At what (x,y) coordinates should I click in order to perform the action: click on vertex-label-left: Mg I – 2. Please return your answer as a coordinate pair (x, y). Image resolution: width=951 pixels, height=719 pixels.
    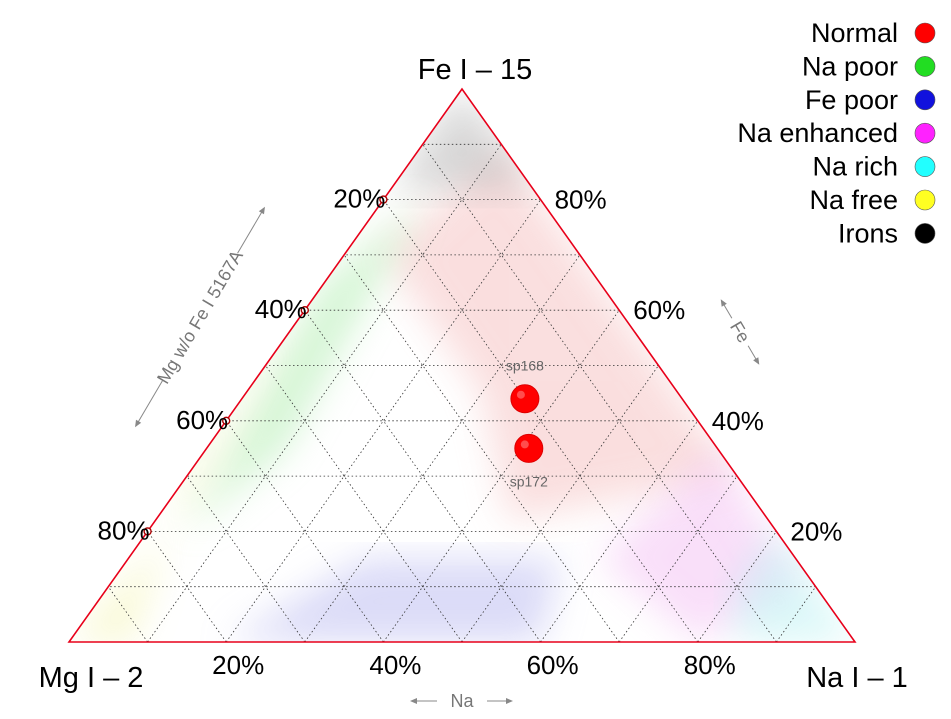
    Looking at the image, I should click on (91, 678).